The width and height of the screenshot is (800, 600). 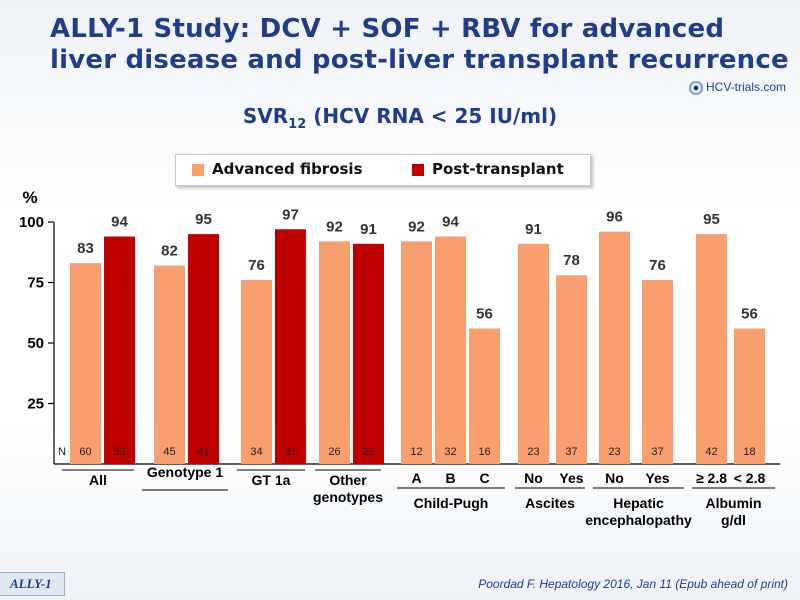 What do you see at coordinates (484, 478) in the screenshot?
I see `category-label: C` at bounding box center [484, 478].